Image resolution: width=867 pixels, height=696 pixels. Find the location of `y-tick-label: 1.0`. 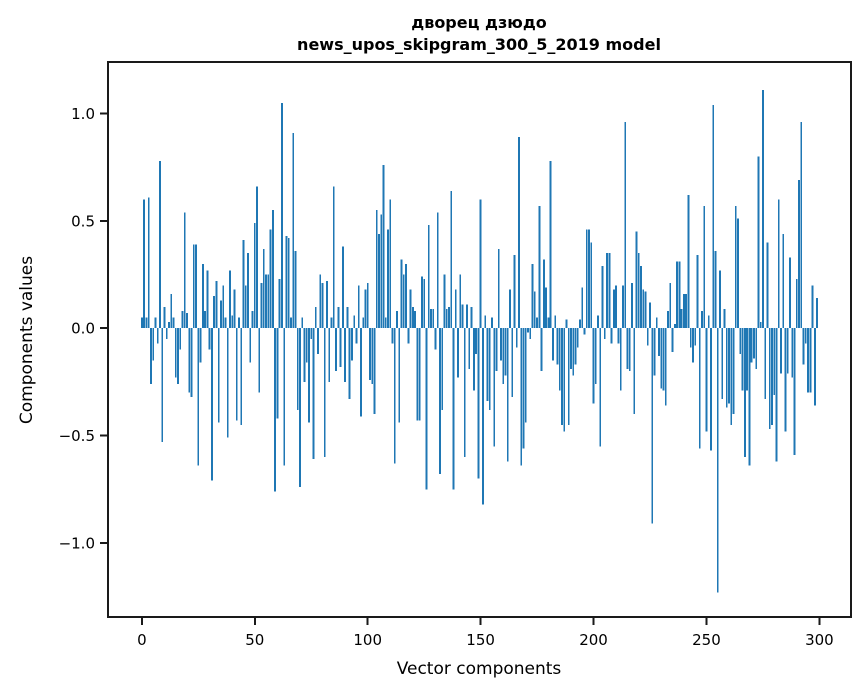

y-tick-label: 1.0 is located at coordinates (83, 114).